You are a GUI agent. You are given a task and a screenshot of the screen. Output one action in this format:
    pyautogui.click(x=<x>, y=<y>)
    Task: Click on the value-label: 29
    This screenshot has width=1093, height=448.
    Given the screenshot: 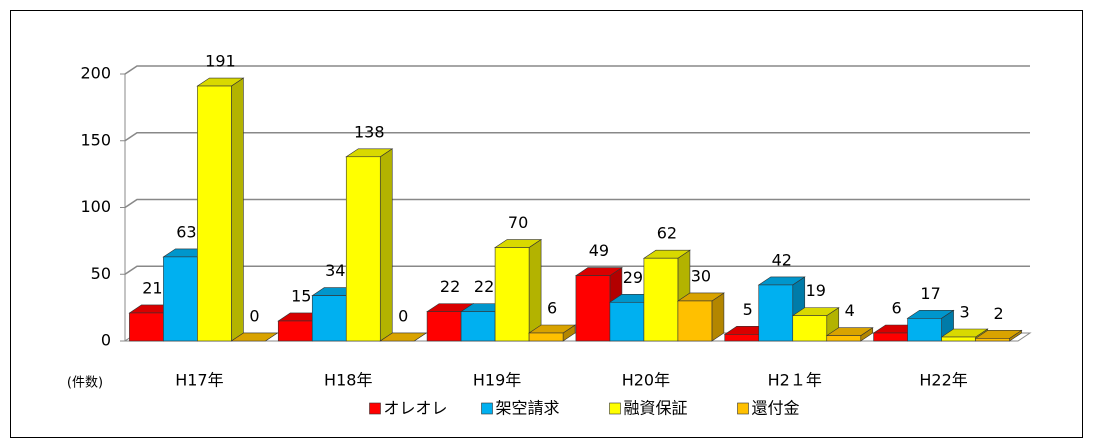 What is the action you would take?
    pyautogui.click(x=633, y=277)
    